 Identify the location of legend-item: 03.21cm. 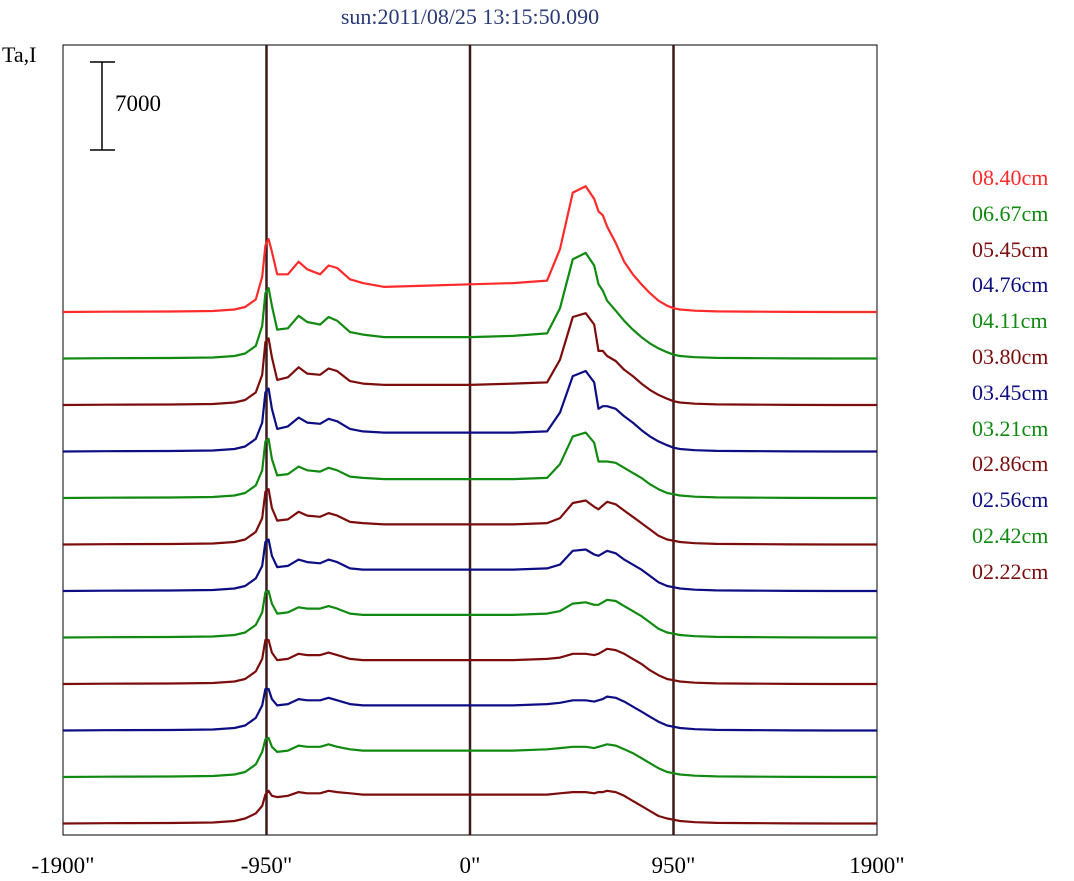
(1010, 428).